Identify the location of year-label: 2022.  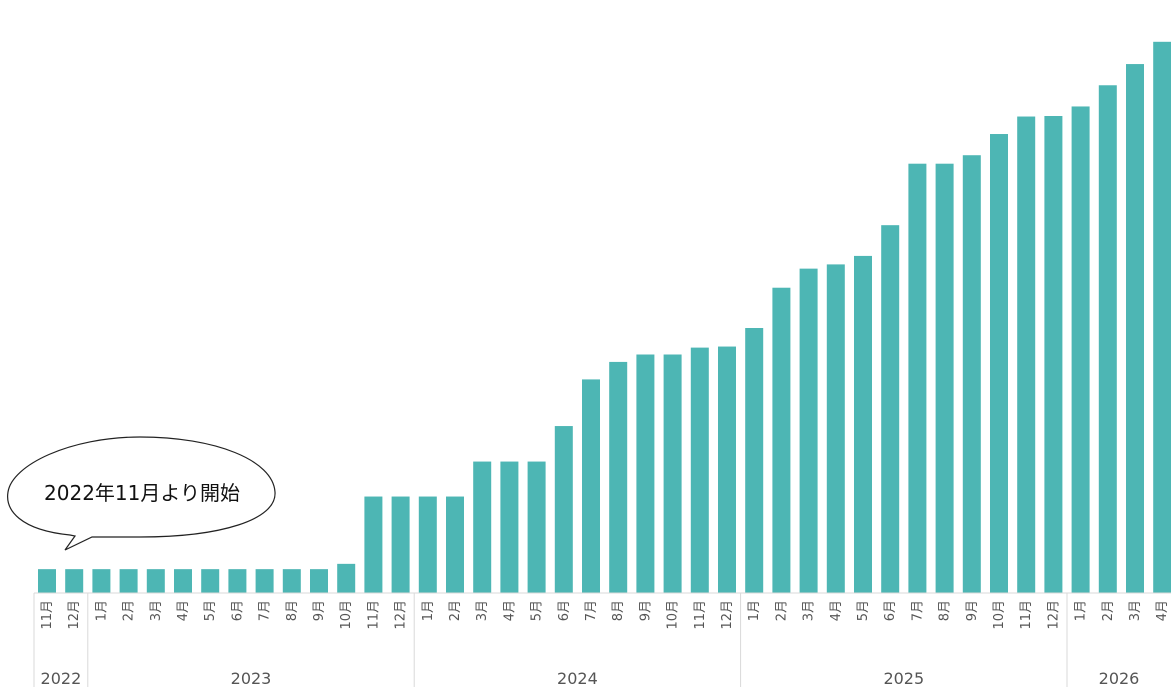
(61, 678).